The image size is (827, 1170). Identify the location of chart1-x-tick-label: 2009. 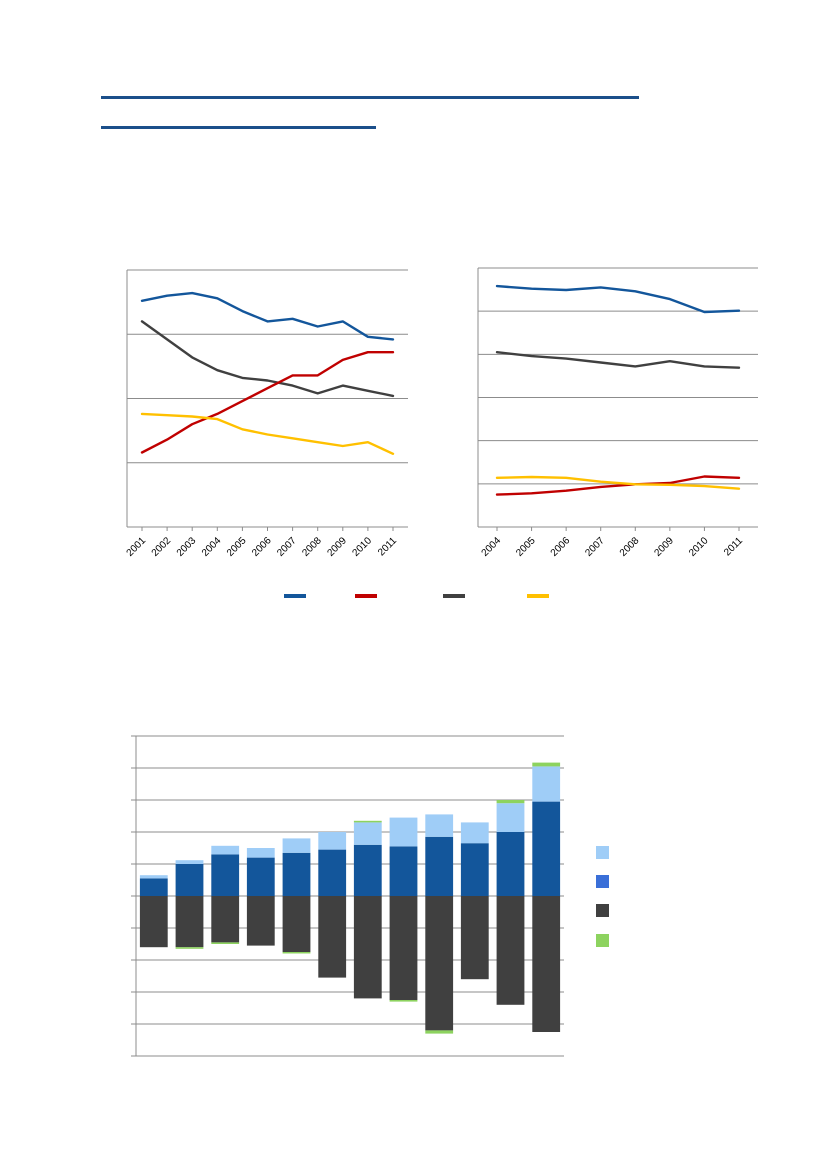
(337, 547).